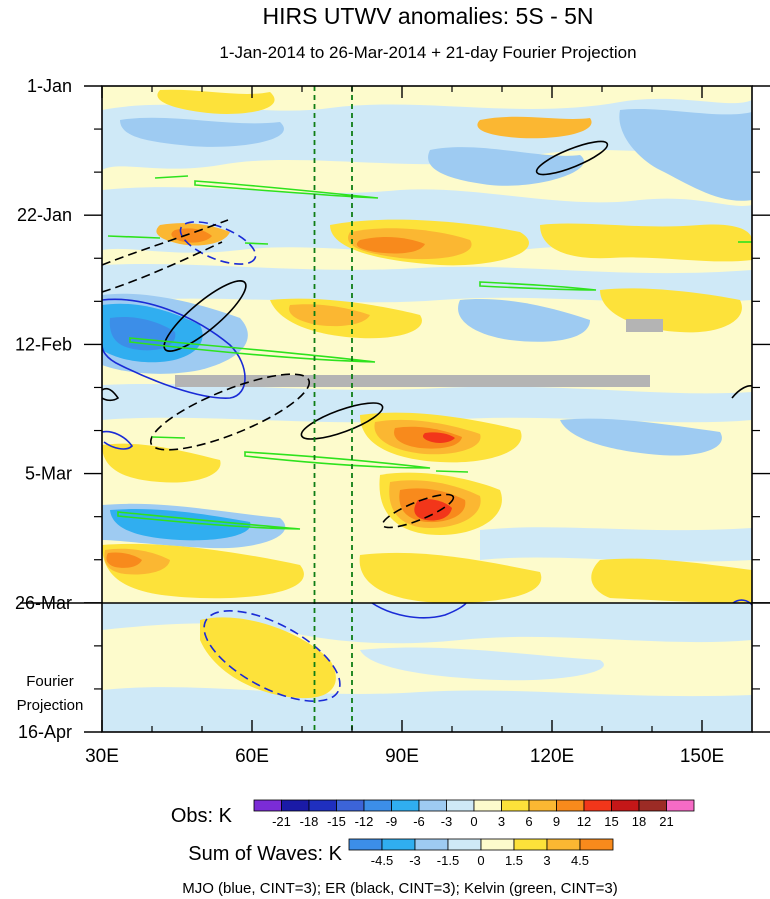 Image resolution: width=770 pixels, height=899 pixels. Describe the element at coordinates (364, 821) in the screenshot. I see `colorbar-tick-label: -12` at that location.